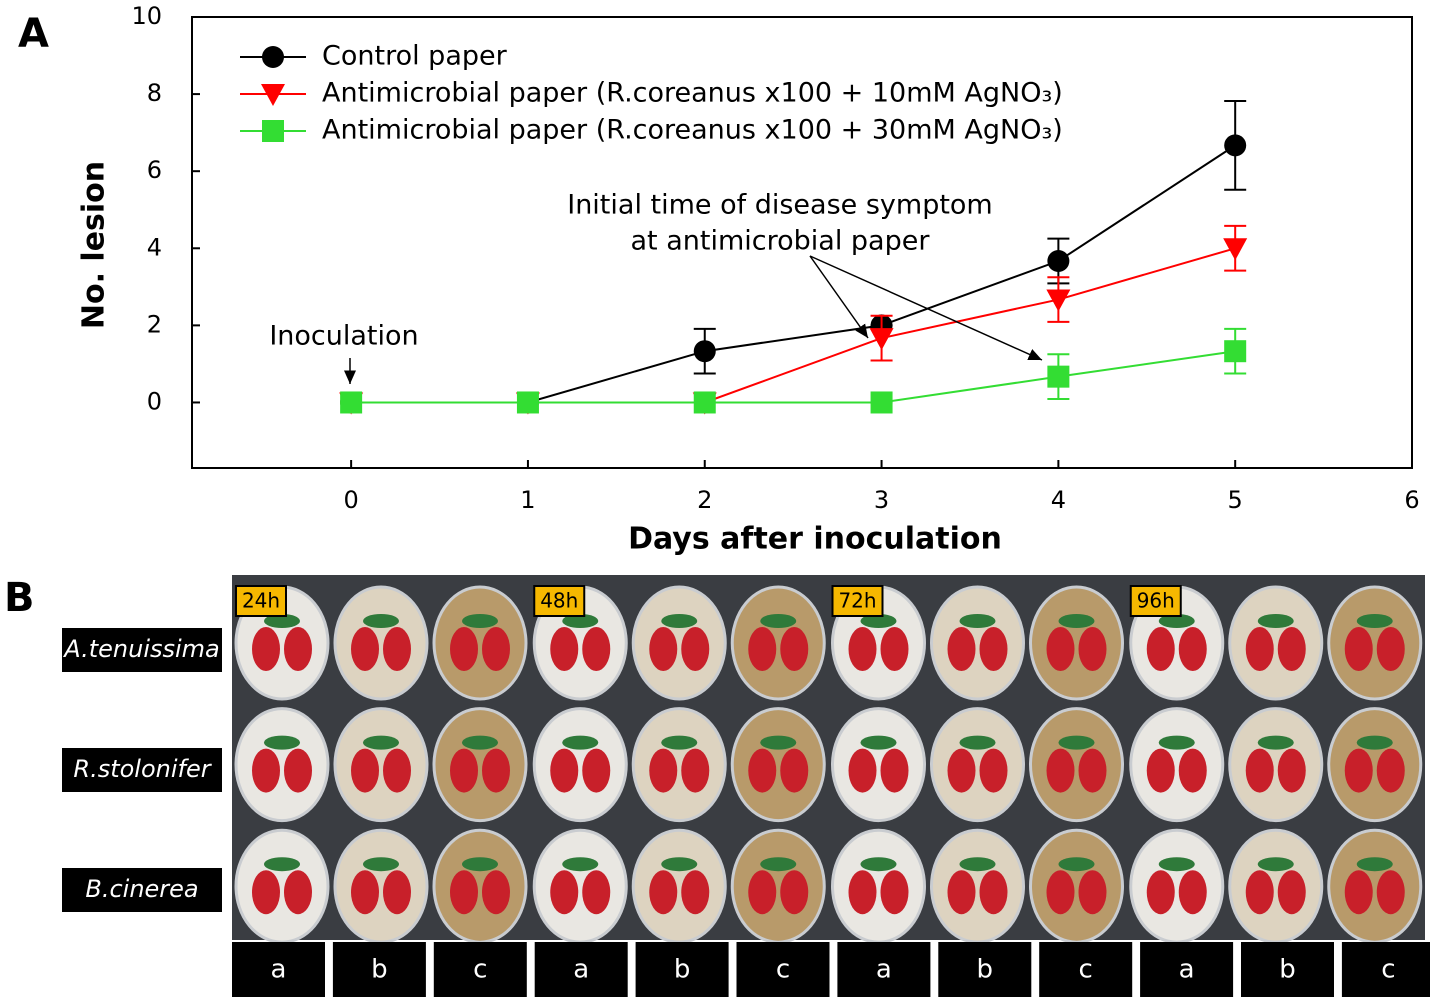  What do you see at coordinates (350, 500) in the screenshot?
I see `x-tick-label: 0` at bounding box center [350, 500].